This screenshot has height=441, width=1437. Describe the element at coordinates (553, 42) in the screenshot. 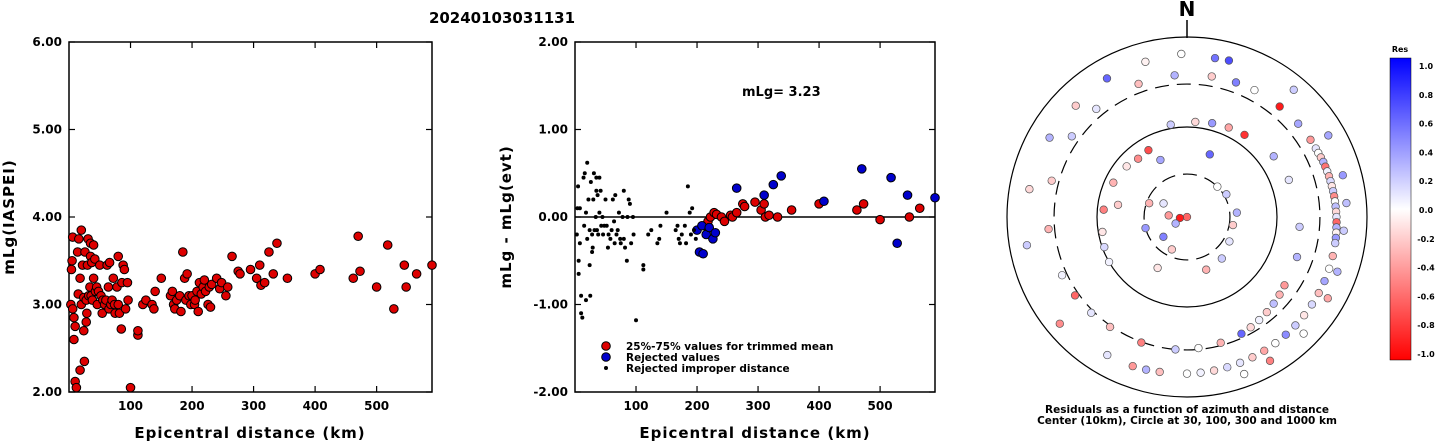

I see `y-tick-label: 2.00` at that location.